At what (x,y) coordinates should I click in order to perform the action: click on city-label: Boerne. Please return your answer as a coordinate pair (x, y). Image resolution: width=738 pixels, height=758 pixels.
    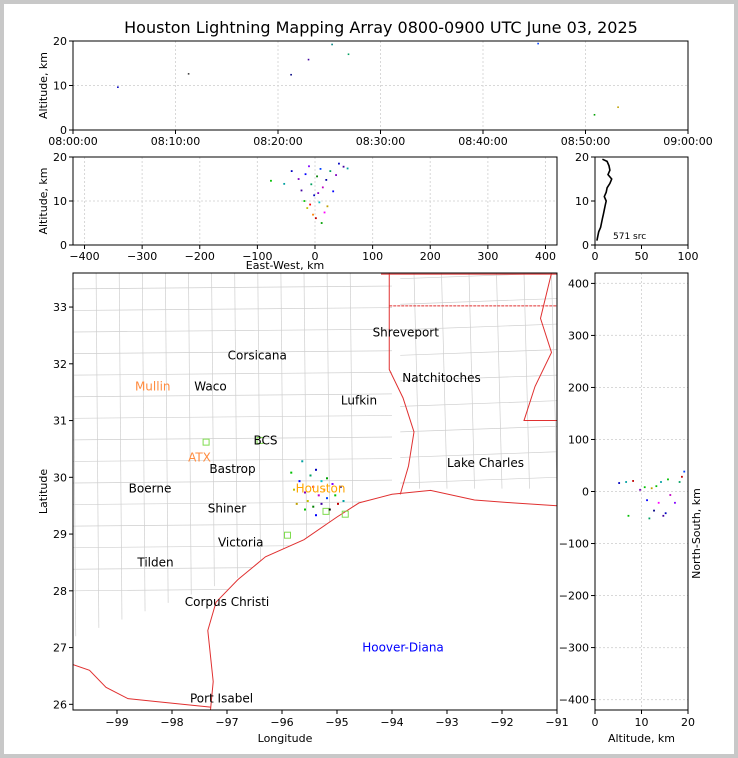
    Looking at the image, I should click on (150, 489).